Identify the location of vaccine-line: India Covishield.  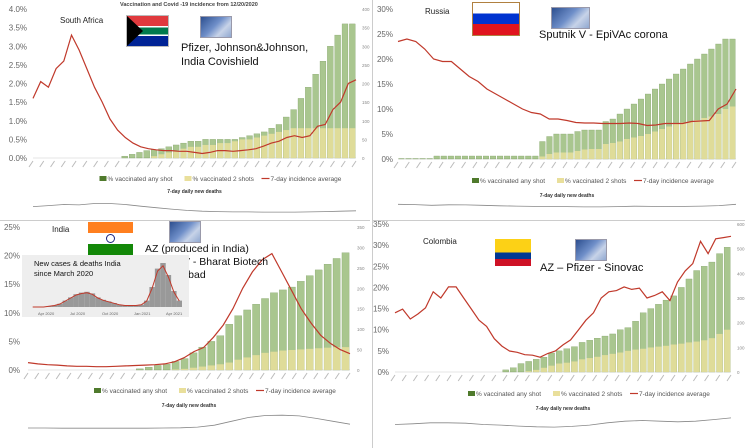
(220, 62).